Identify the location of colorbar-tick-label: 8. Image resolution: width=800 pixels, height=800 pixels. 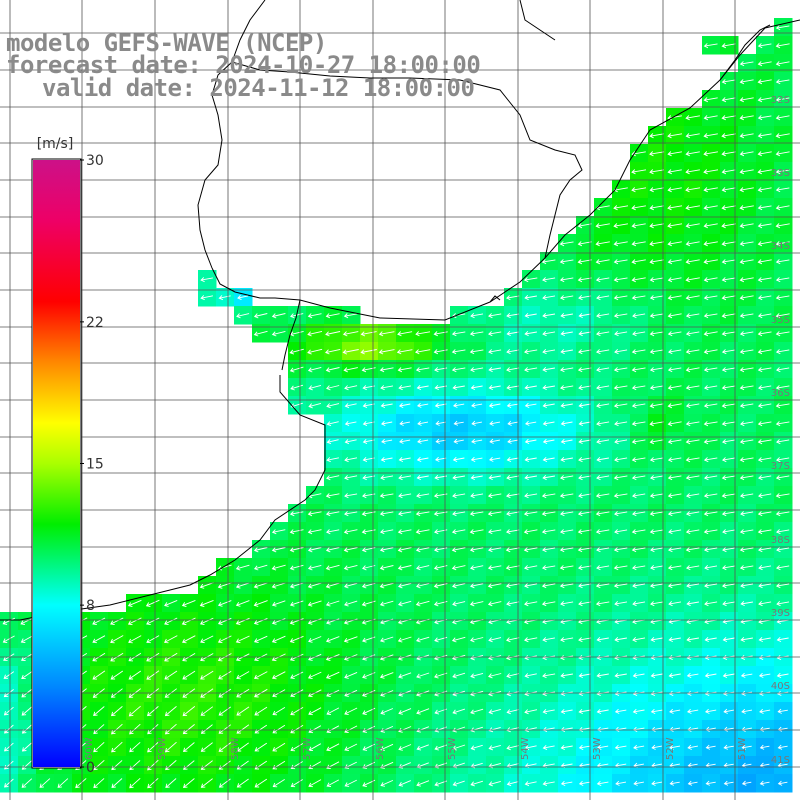
(90, 606).